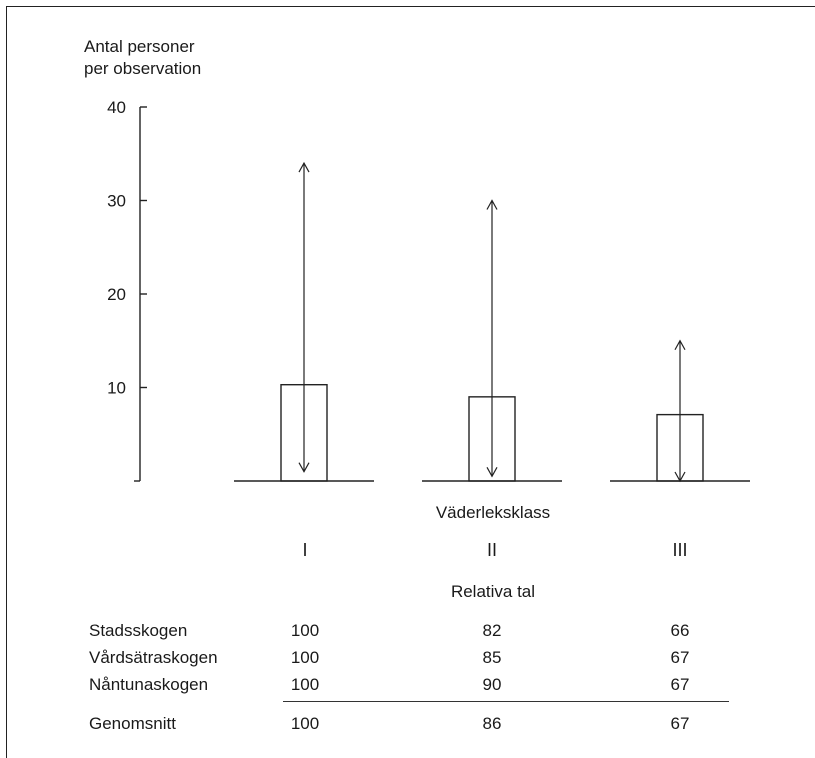  Describe the element at coordinates (407, 634) in the screenshot. I see `table-row: Stadsskogen 100 82 66` at that location.